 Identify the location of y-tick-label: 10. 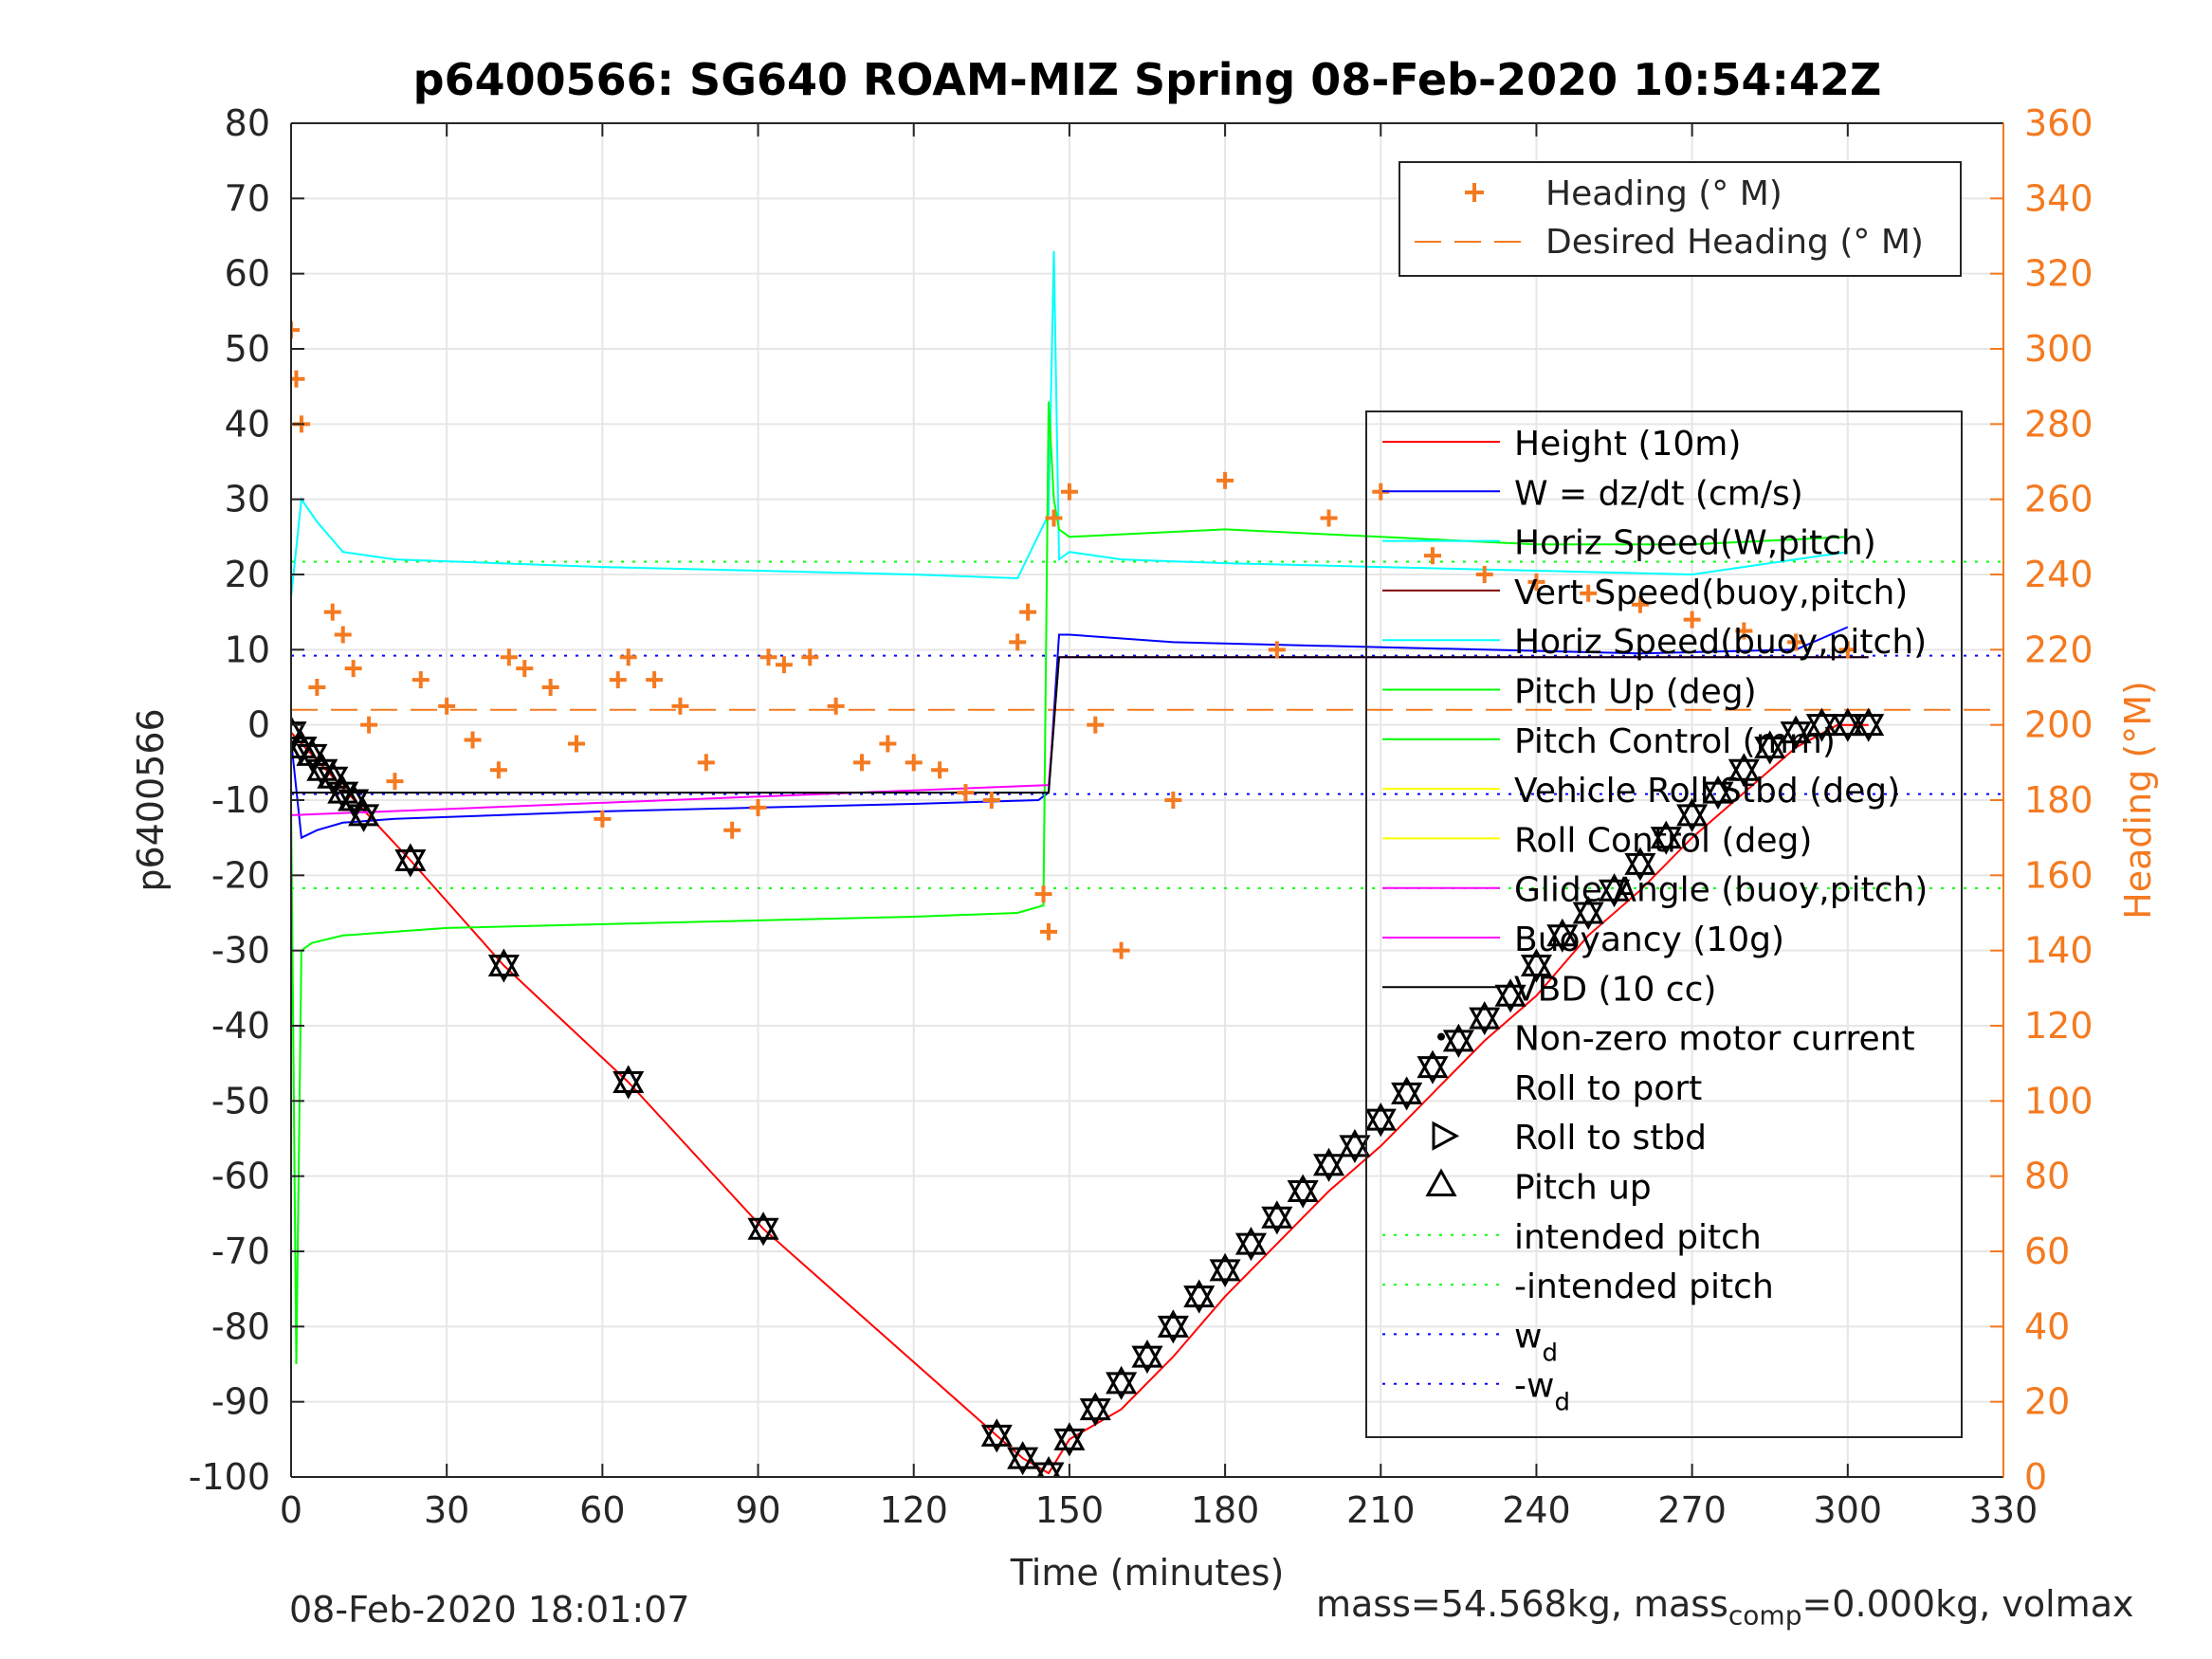
(247, 649).